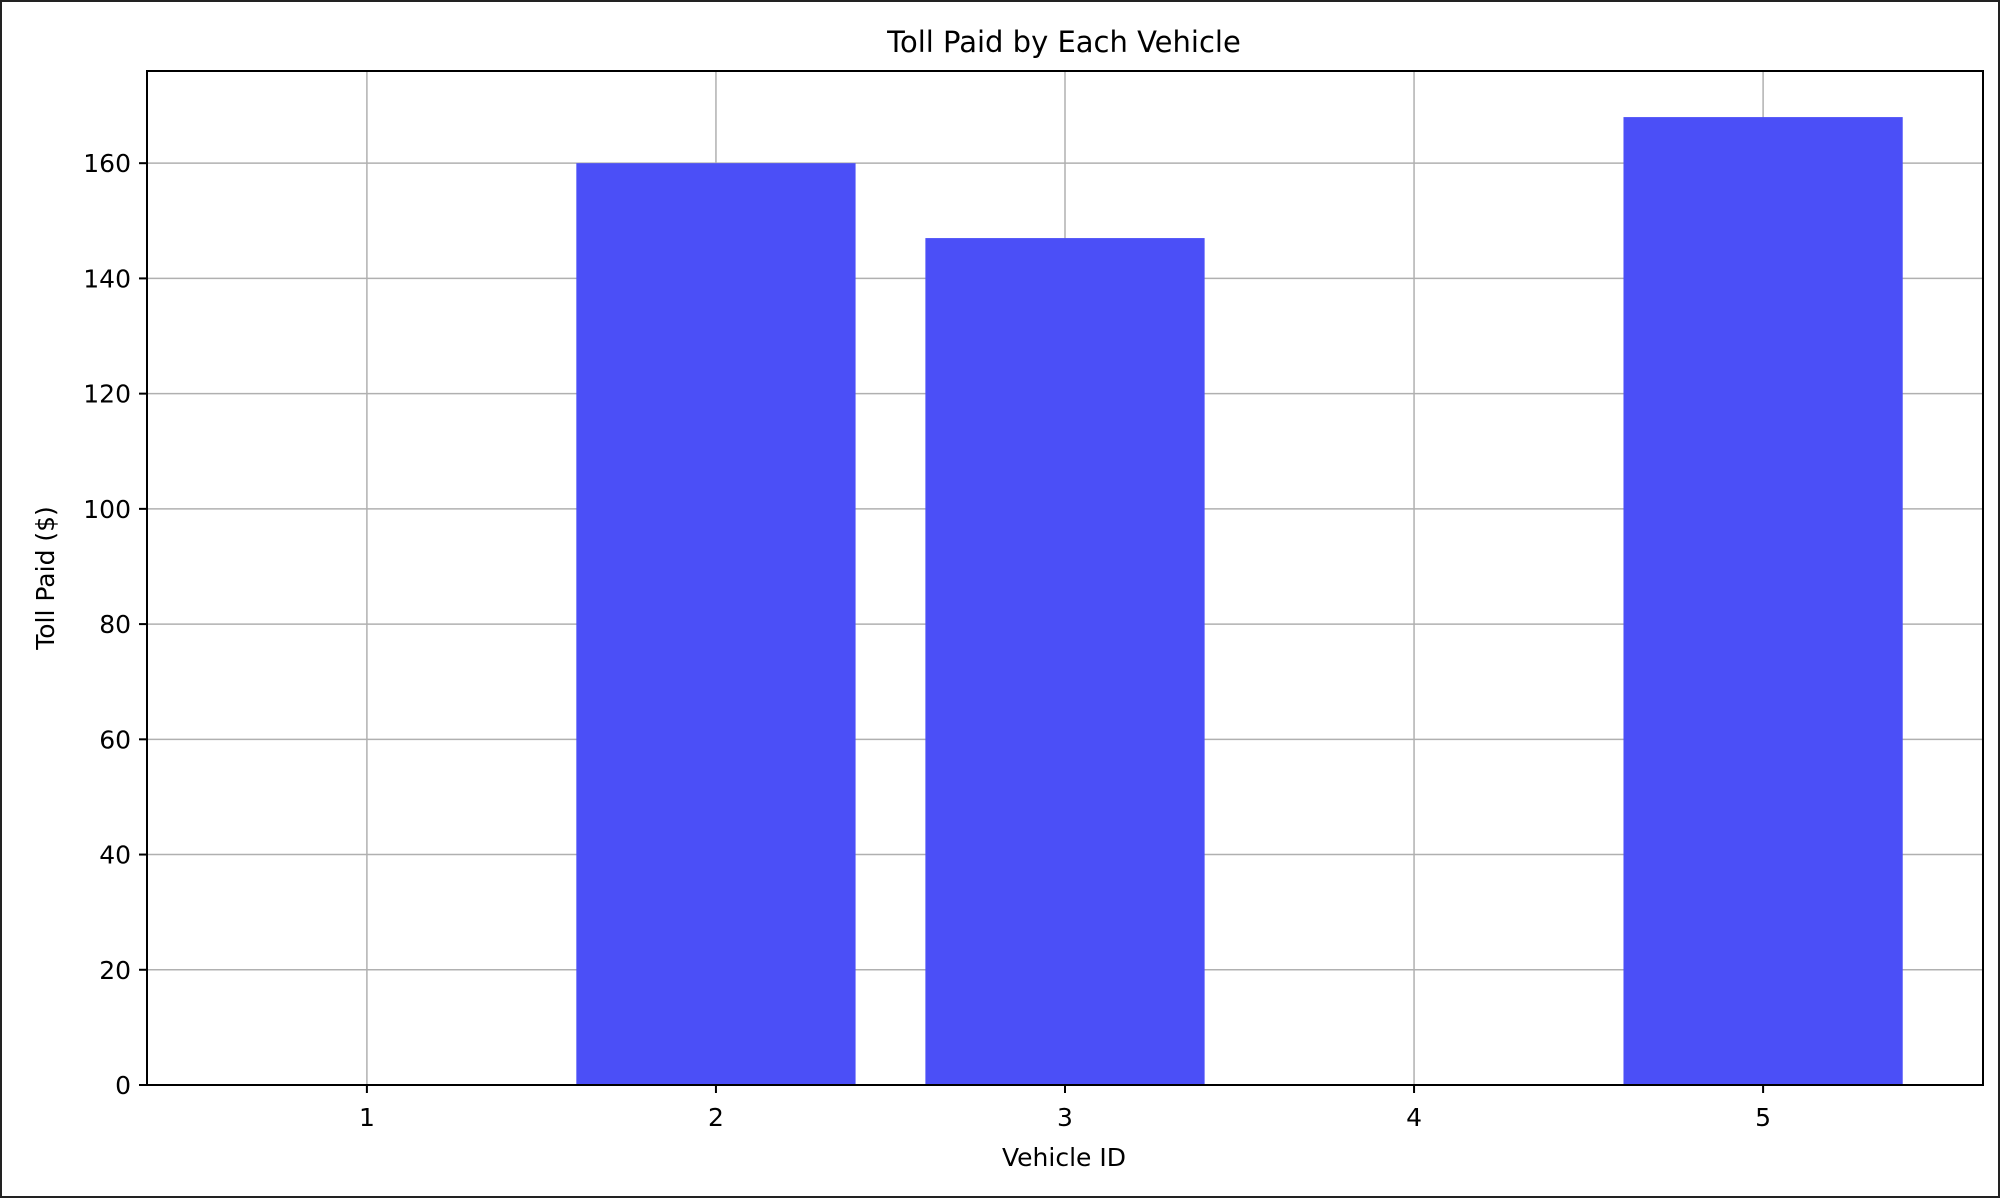 Image resolution: width=2000 pixels, height=1198 pixels. What do you see at coordinates (107, 278) in the screenshot?
I see `y-tick-label: 140` at bounding box center [107, 278].